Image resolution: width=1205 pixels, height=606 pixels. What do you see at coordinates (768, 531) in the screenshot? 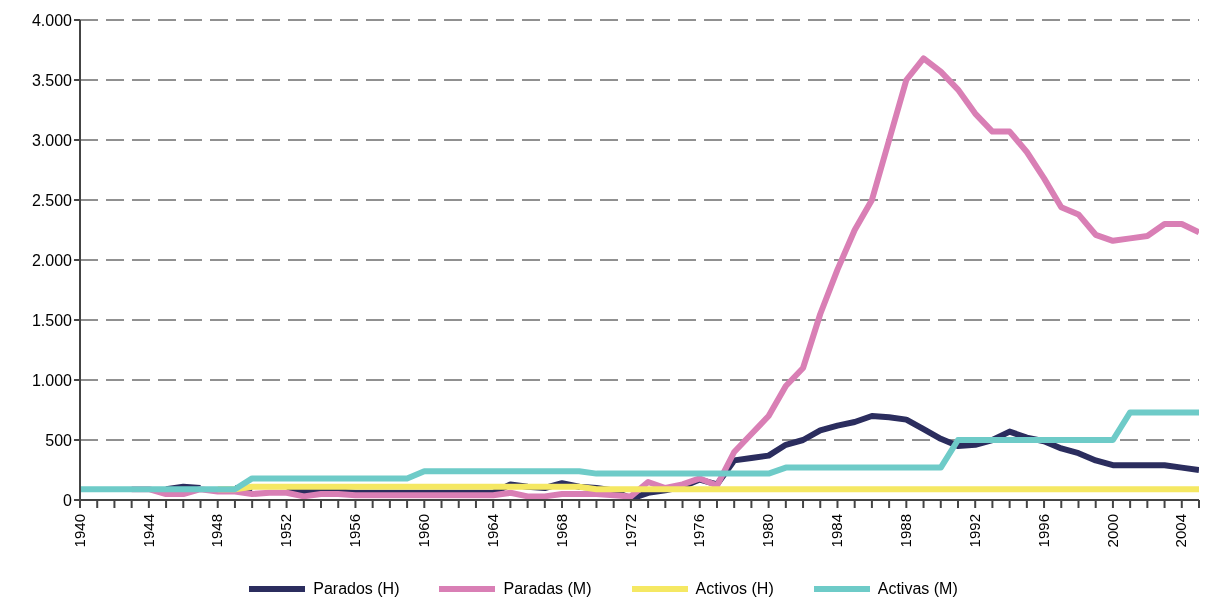
I see `x-tick-label: 1980` at bounding box center [768, 531].